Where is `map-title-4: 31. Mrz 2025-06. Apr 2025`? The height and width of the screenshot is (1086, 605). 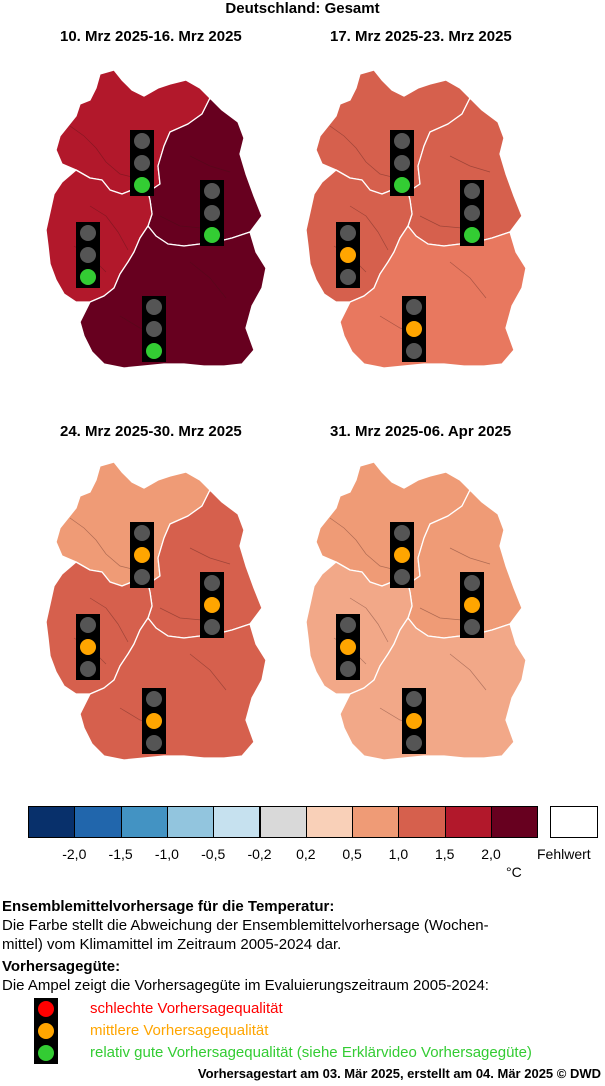
map-title-4: 31. Mrz 2025-06. Apr 2025 is located at coordinates (421, 431).